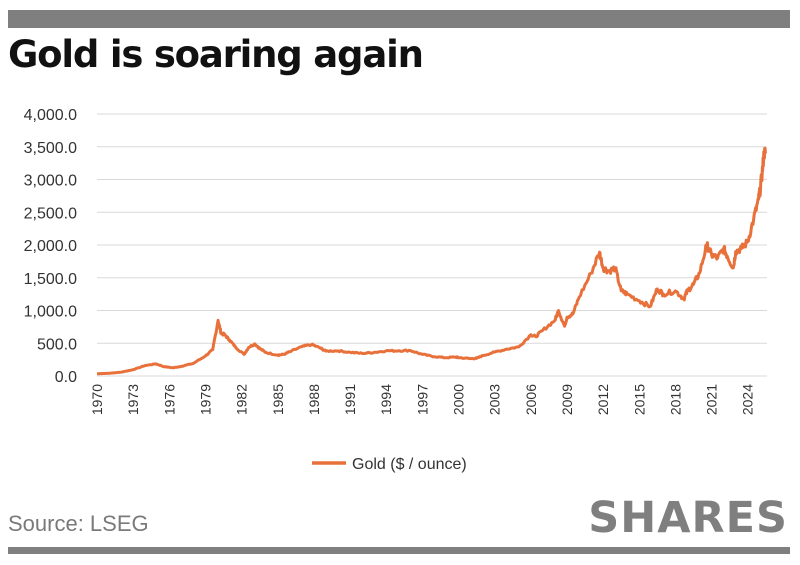  Describe the element at coordinates (50, 181) in the screenshot. I see `y-tick-label: 3,000.0` at that location.